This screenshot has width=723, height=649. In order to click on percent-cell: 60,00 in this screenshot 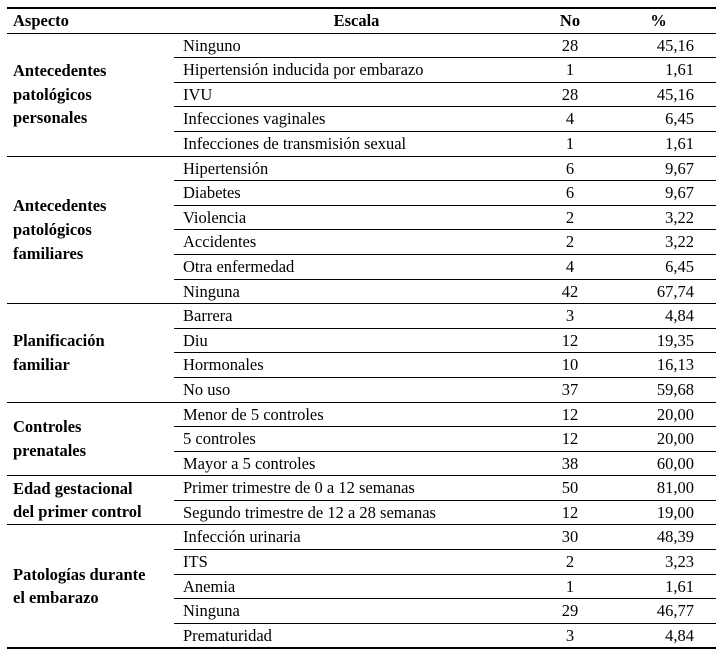, I will do `click(658, 464)`.